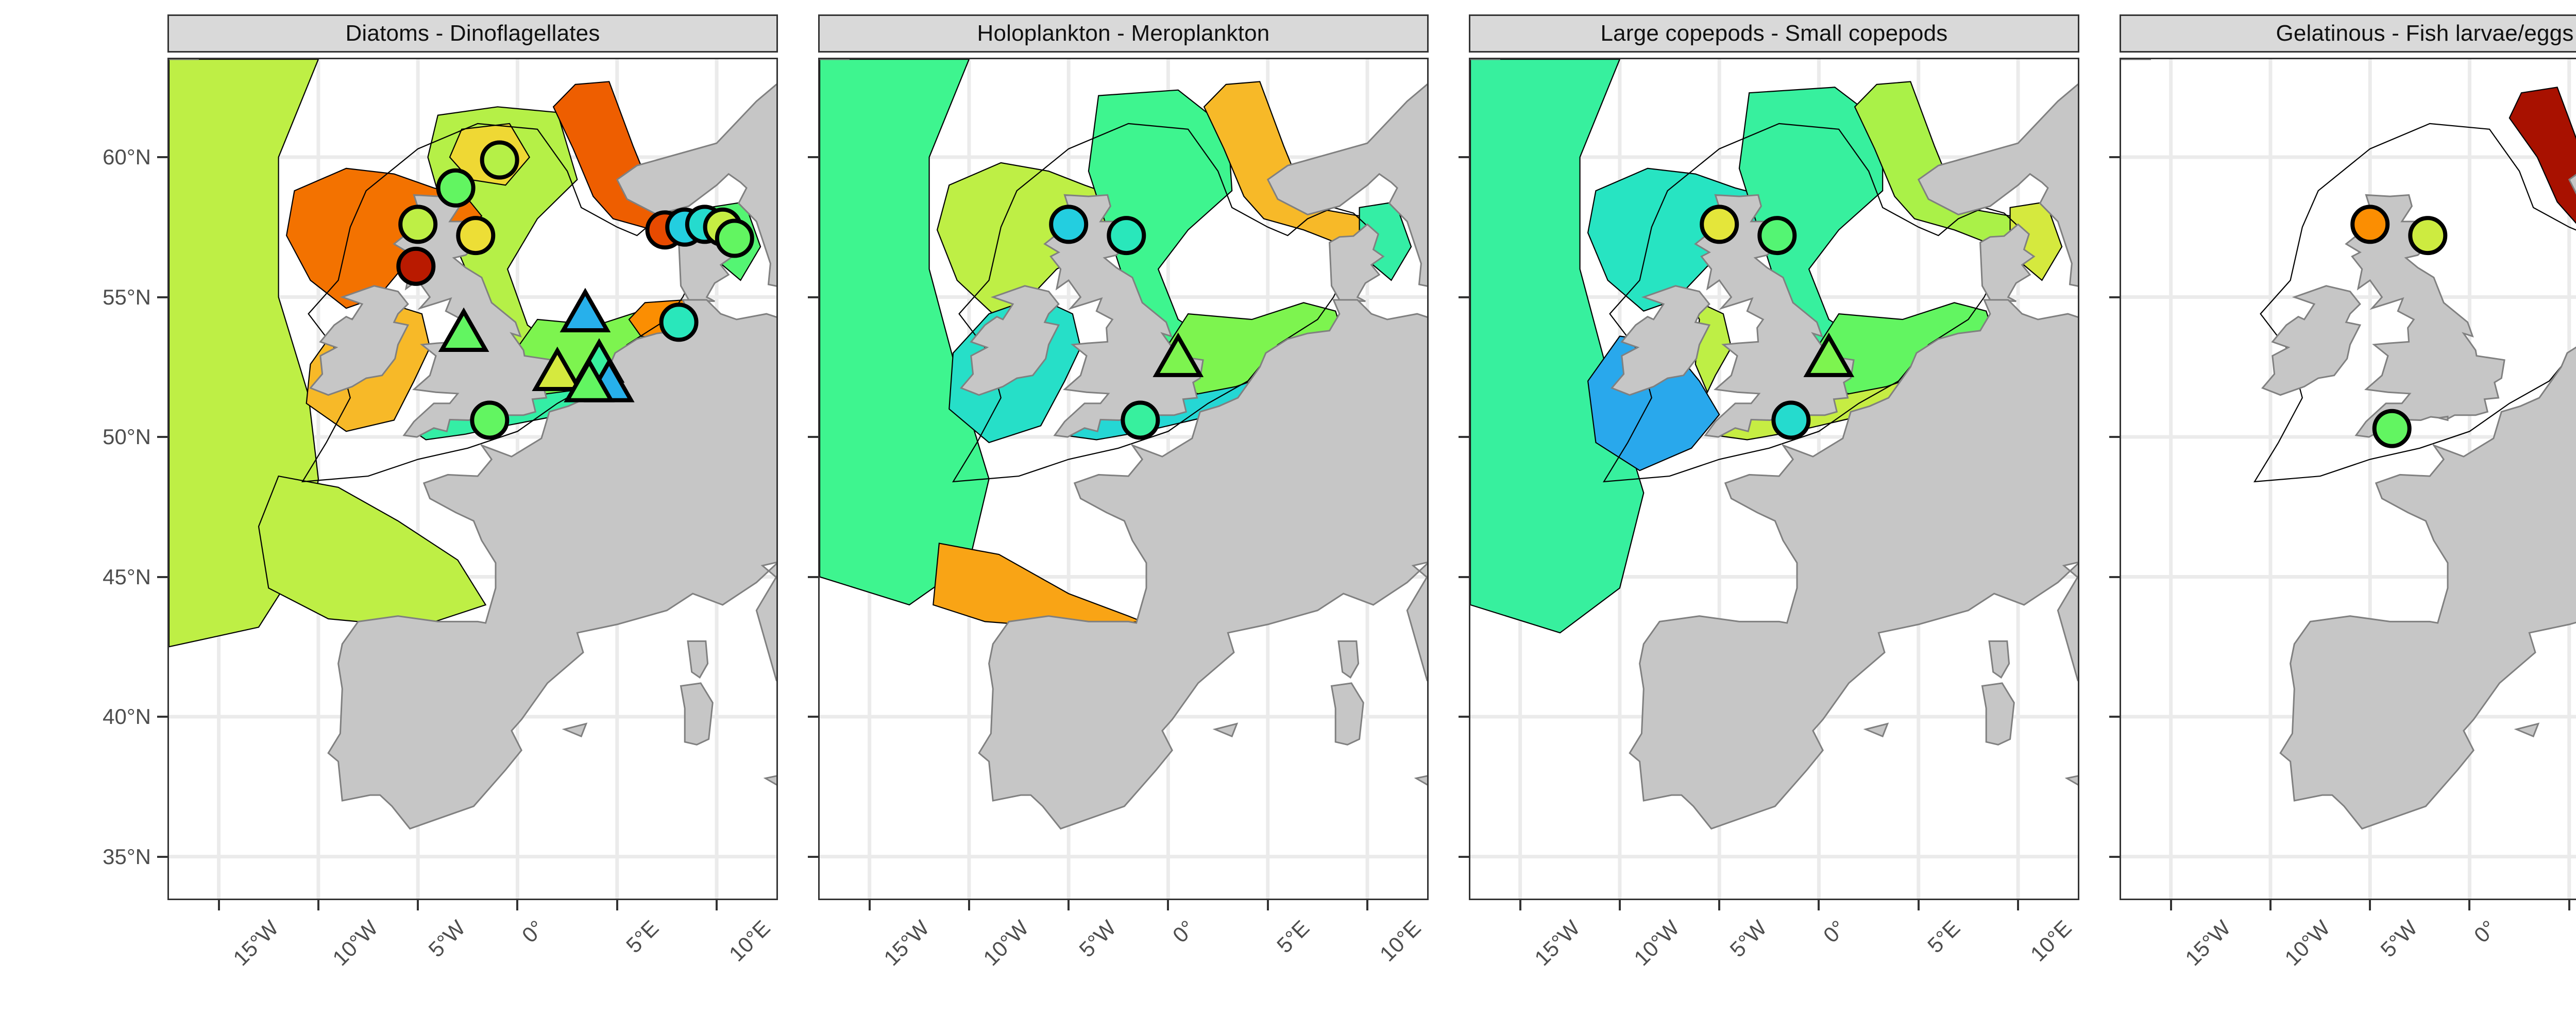 The width and height of the screenshot is (2576, 1014). I want to click on facet-strip-holoplankton-meroplankton: Holoplankton - Meroplankton, so click(1123, 33).